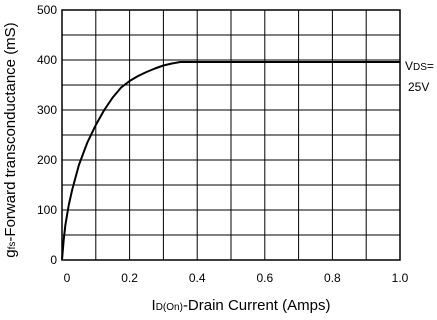  I want to click on x-axis-label-subscript: D(On), so click(169, 307).